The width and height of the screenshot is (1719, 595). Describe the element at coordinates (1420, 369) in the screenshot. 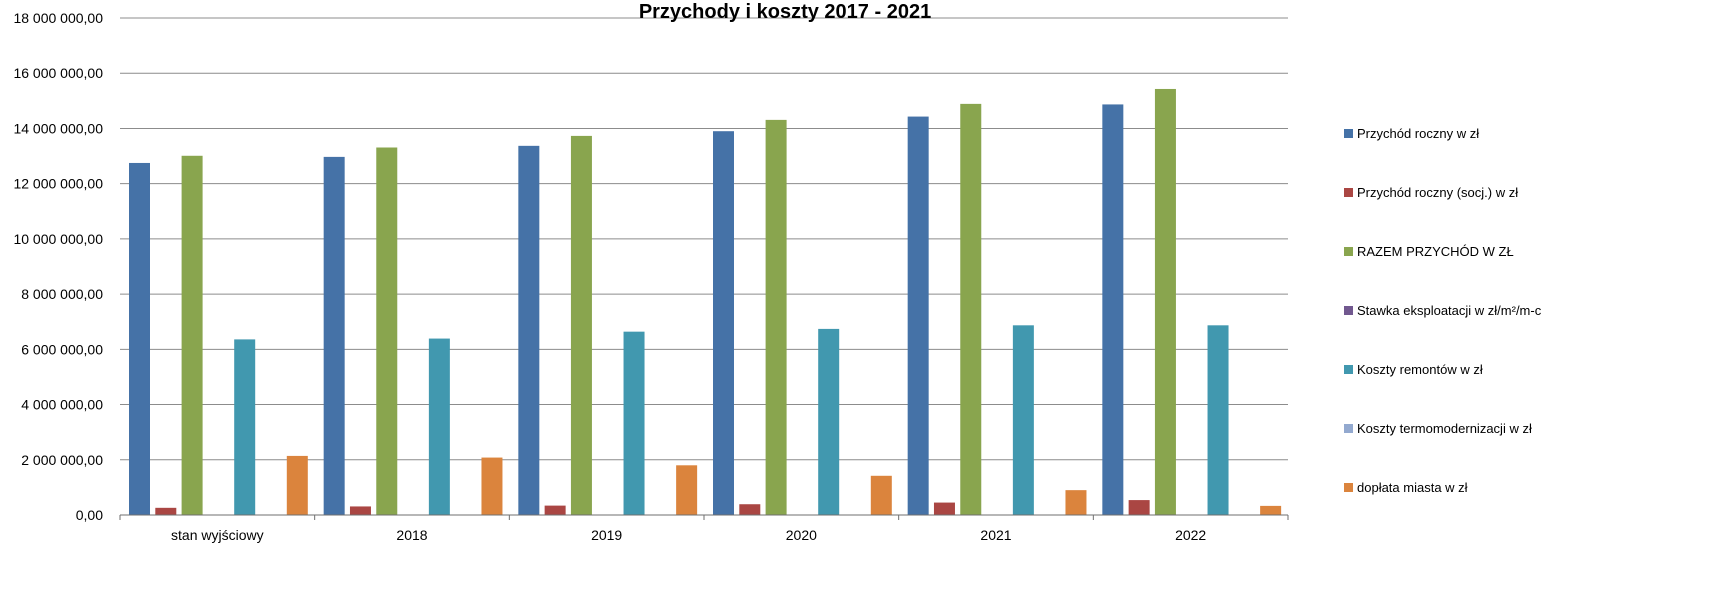

I see `legend-label: Koszty remontów w zł` at that location.